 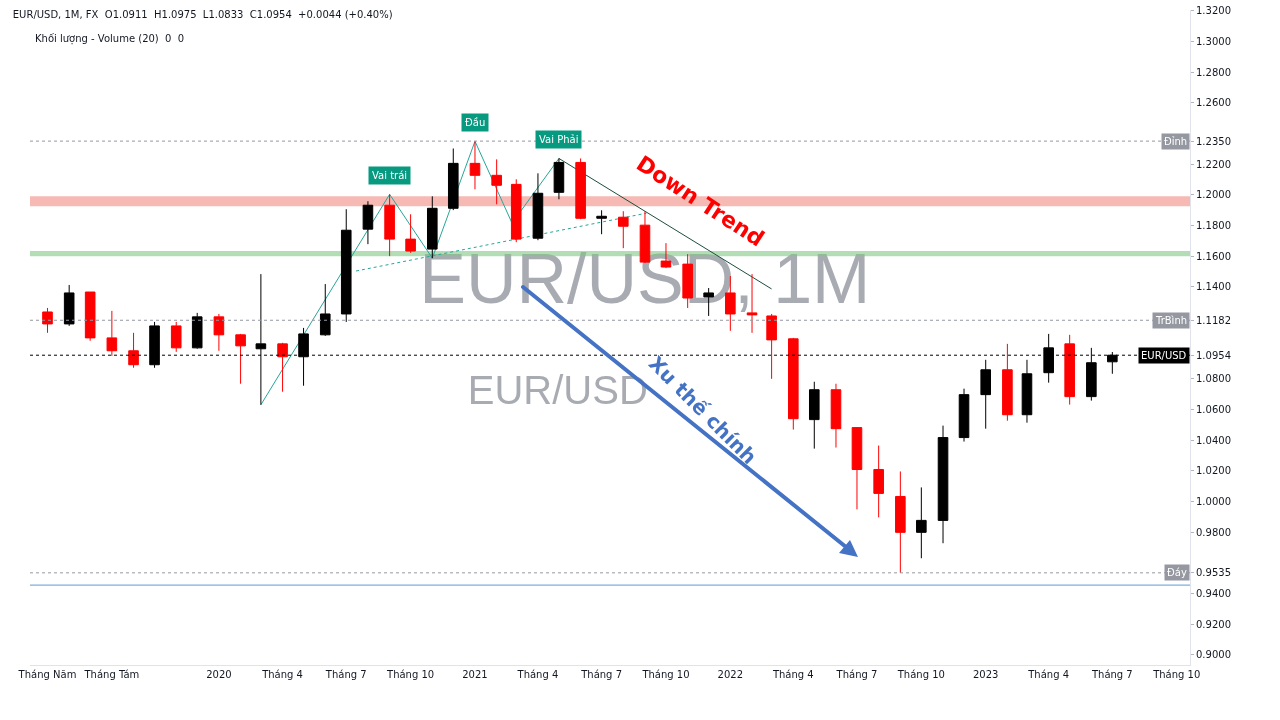 What do you see at coordinates (730, 674) in the screenshot?
I see `x-tick-label: 2022` at bounding box center [730, 674].